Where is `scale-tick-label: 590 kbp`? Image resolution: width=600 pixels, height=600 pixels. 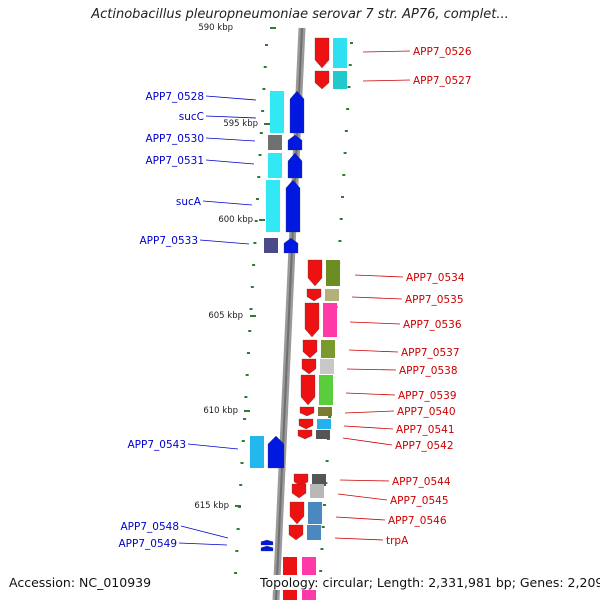
scale-tick-label: 590 kbp is located at coordinates (215, 28).